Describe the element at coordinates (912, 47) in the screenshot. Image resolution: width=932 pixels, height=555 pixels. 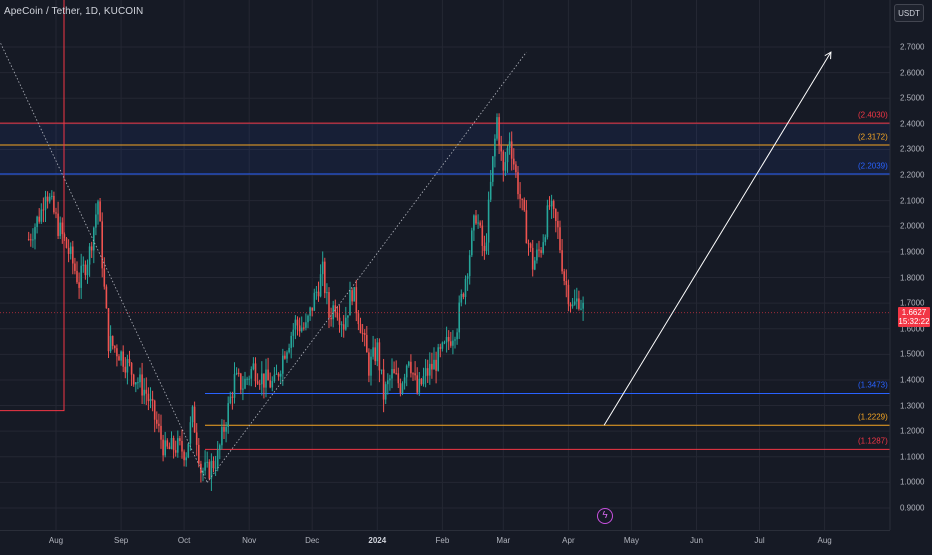
I see `price-tick-label: 2.7000` at that location.